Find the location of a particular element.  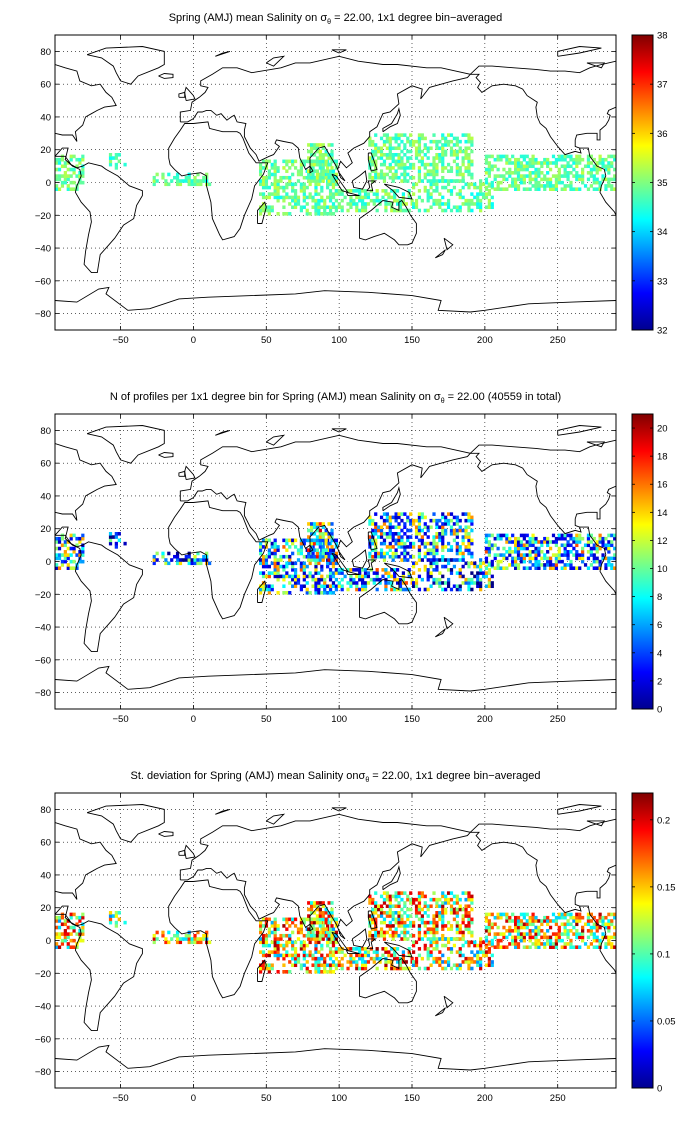

x-tick-label: 0 is located at coordinates (193, 340).